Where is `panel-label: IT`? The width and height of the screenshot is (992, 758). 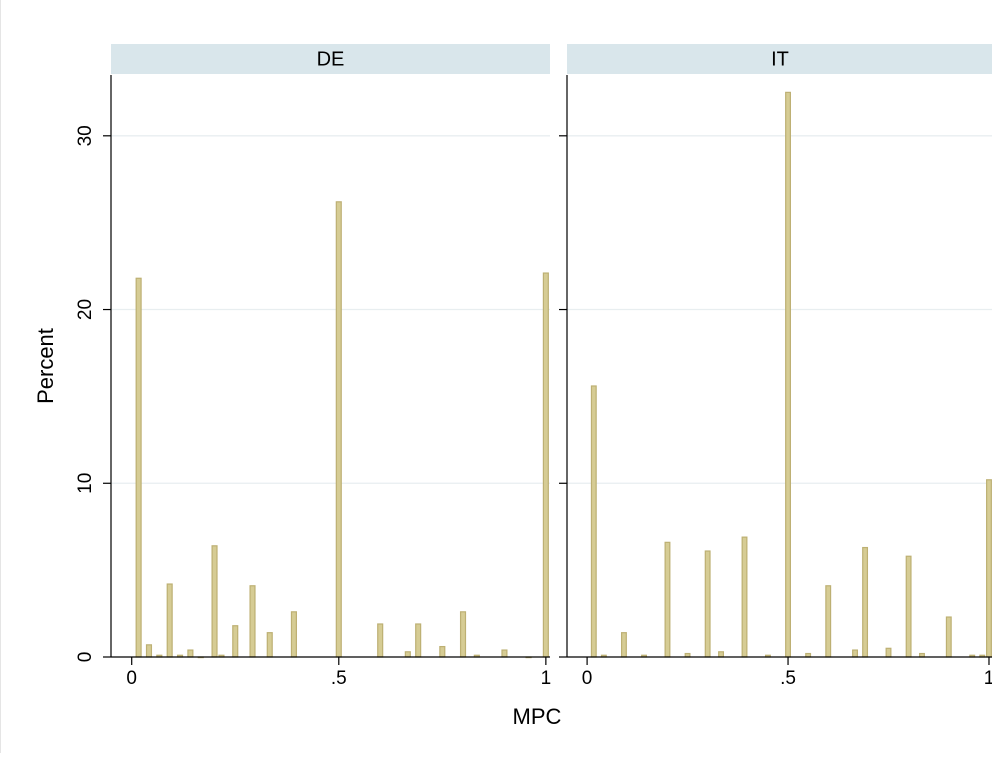 panel-label: IT is located at coordinates (780, 59).